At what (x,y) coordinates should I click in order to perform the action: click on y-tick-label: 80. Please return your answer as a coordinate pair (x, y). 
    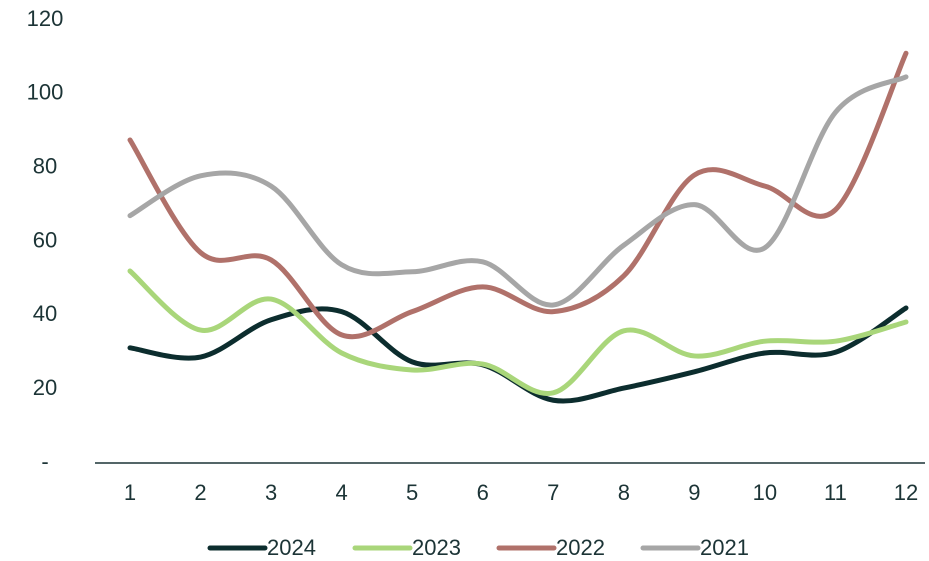
    Looking at the image, I should click on (45, 165).